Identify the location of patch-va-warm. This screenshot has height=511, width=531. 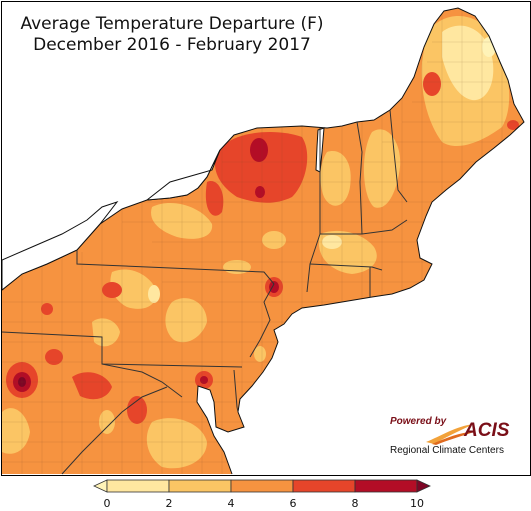
(137, 410).